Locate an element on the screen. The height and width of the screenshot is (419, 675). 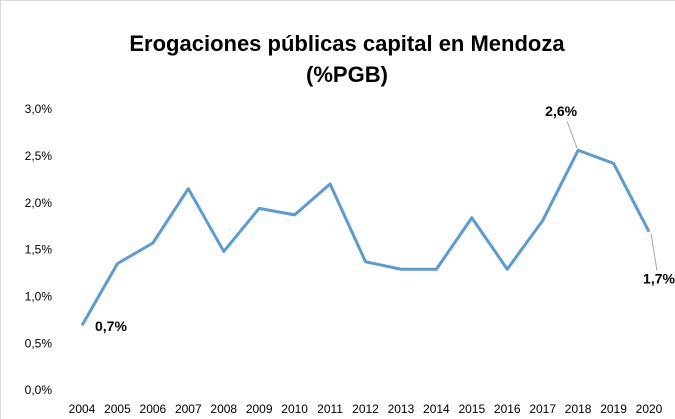
x-tick-label: 2017 is located at coordinates (542, 409).